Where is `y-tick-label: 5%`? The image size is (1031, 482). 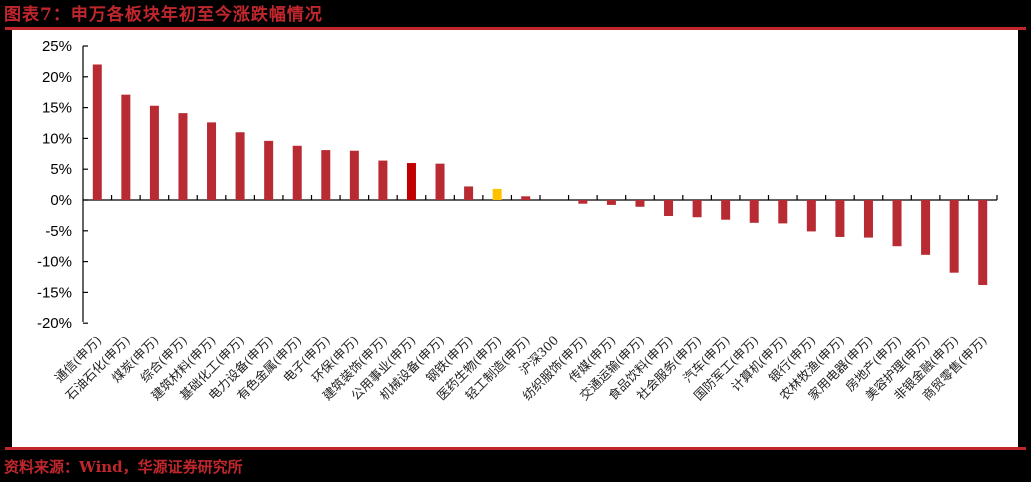
y-tick-label: 5% is located at coordinates (61, 169).